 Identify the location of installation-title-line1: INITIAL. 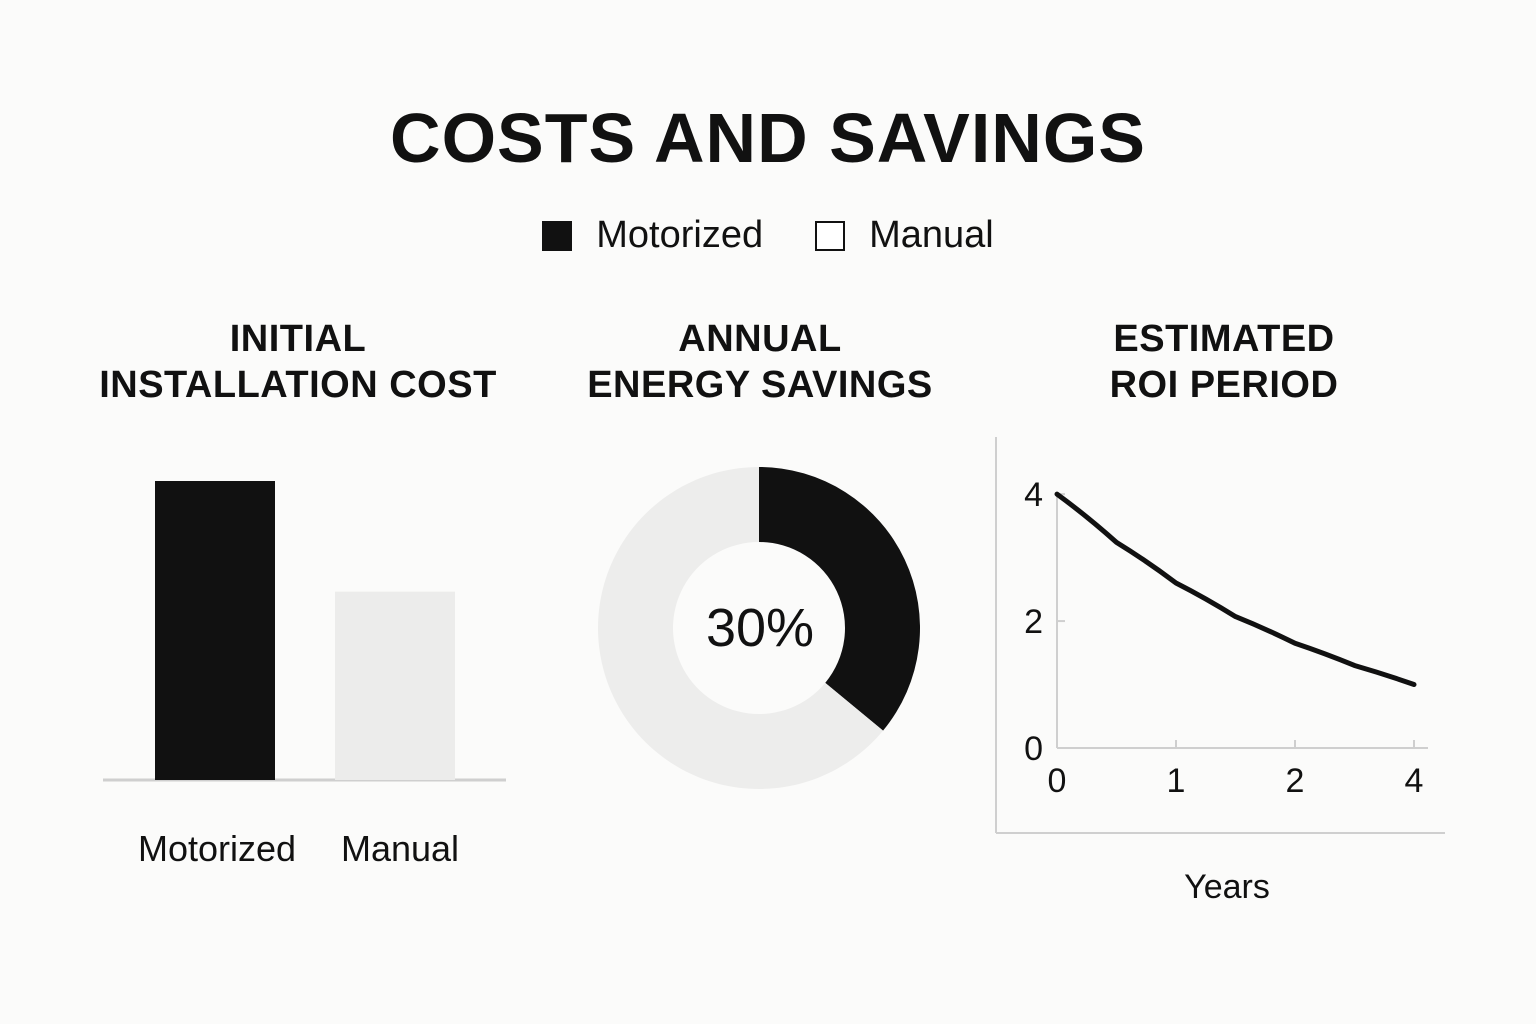
(298, 339).